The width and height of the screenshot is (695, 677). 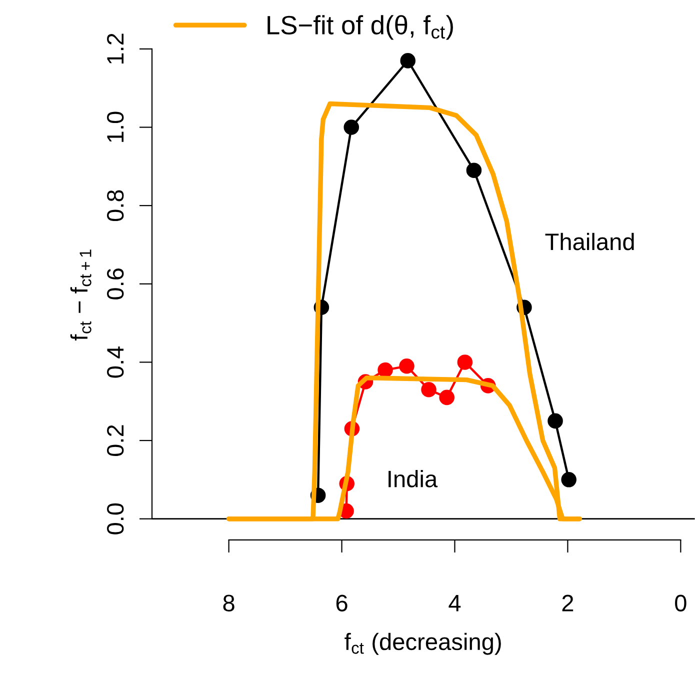 I want to click on y-tick-label: 1.0, so click(x=115, y=127).